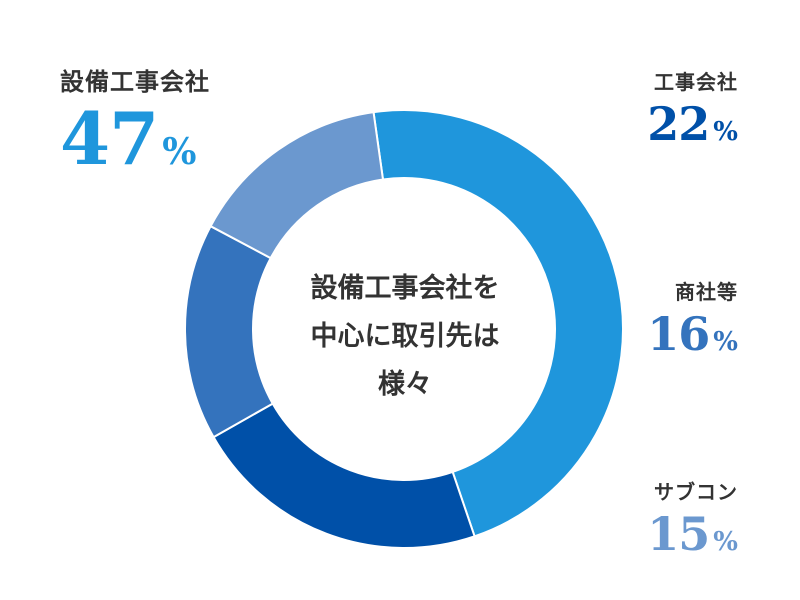  Describe the element at coordinates (692, 334) in the screenshot. I see `slice-value-trading-companies: 16%` at that location.